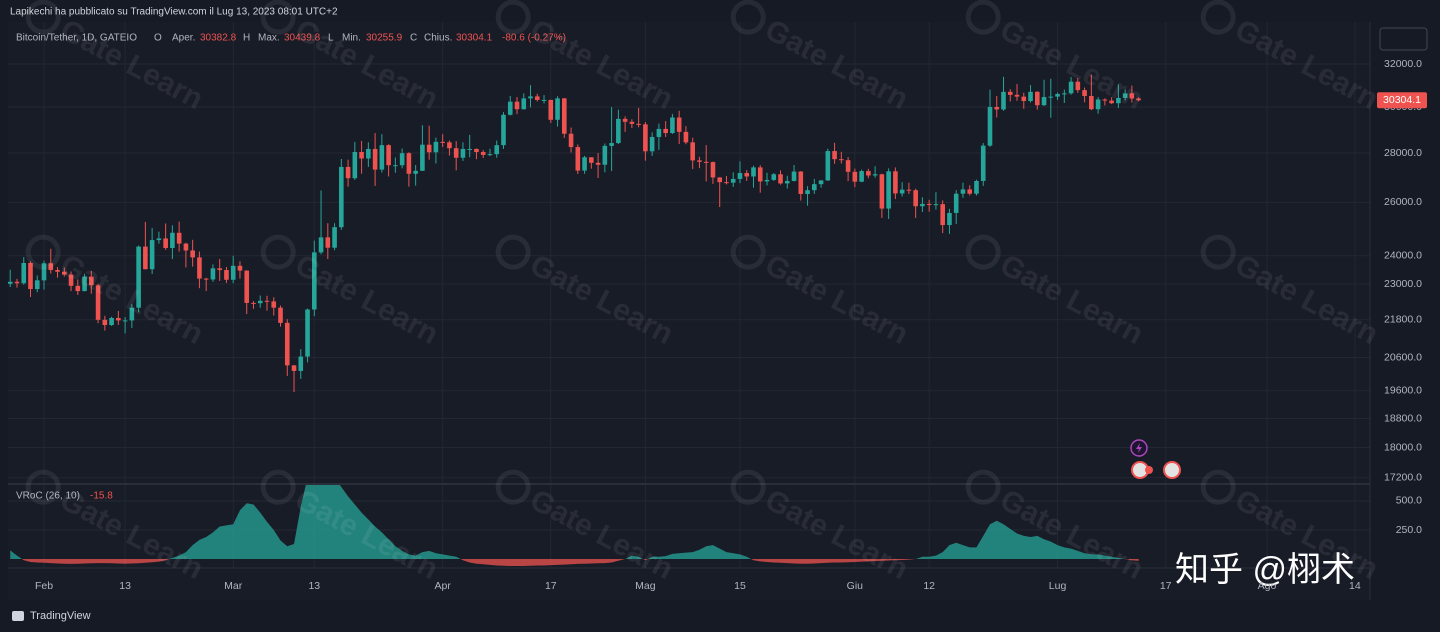 The image size is (1440, 632). I want to click on close-value: 30304.1, so click(474, 38).